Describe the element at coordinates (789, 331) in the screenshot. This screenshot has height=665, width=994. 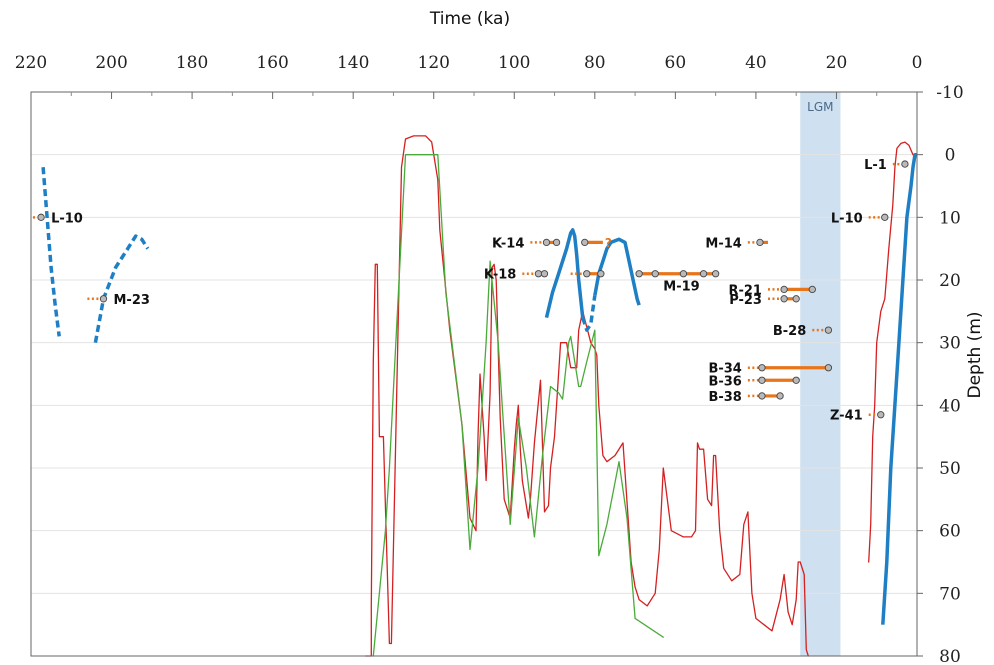
I see `sample-label: B-28` at that location.